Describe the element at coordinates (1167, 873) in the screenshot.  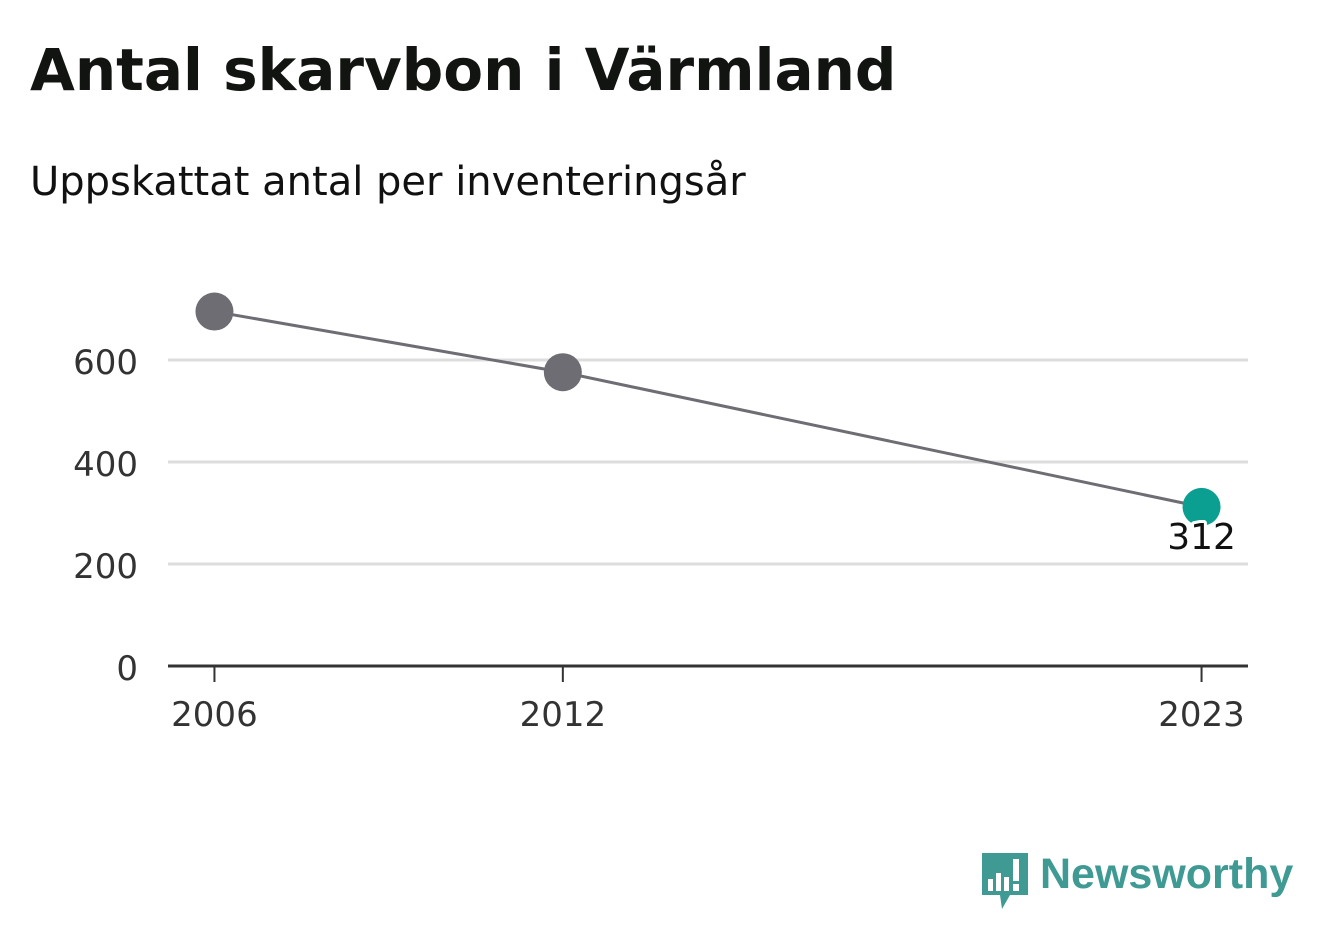
I see `brand-name: Newsworthy` at that location.